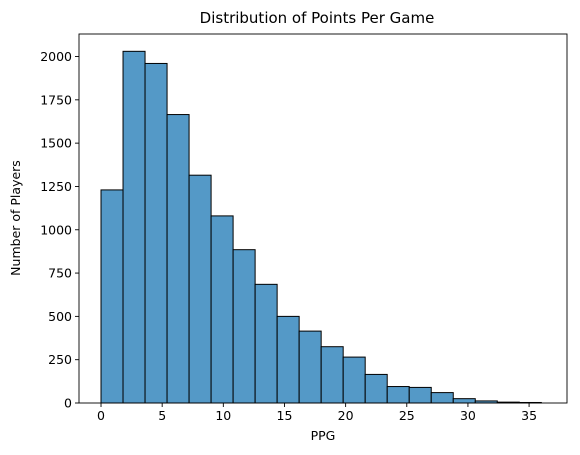 The width and height of the screenshot is (580, 455). I want to click on x-tick-label-5: 25, so click(407, 415).